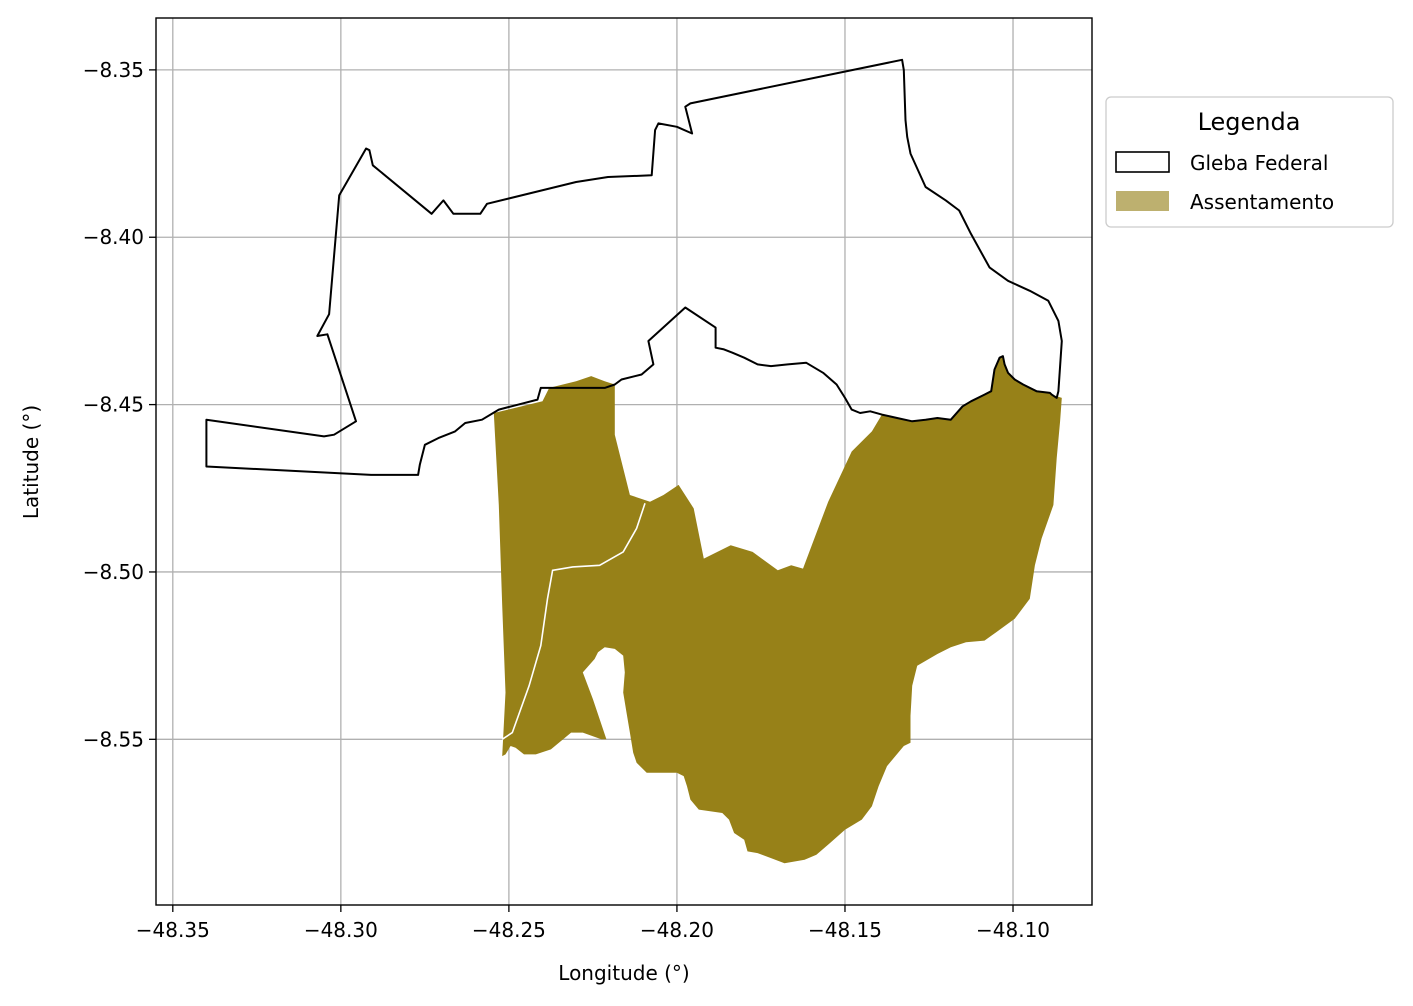  I want to click on x-tick-label-3: −48.20, so click(677, 930).